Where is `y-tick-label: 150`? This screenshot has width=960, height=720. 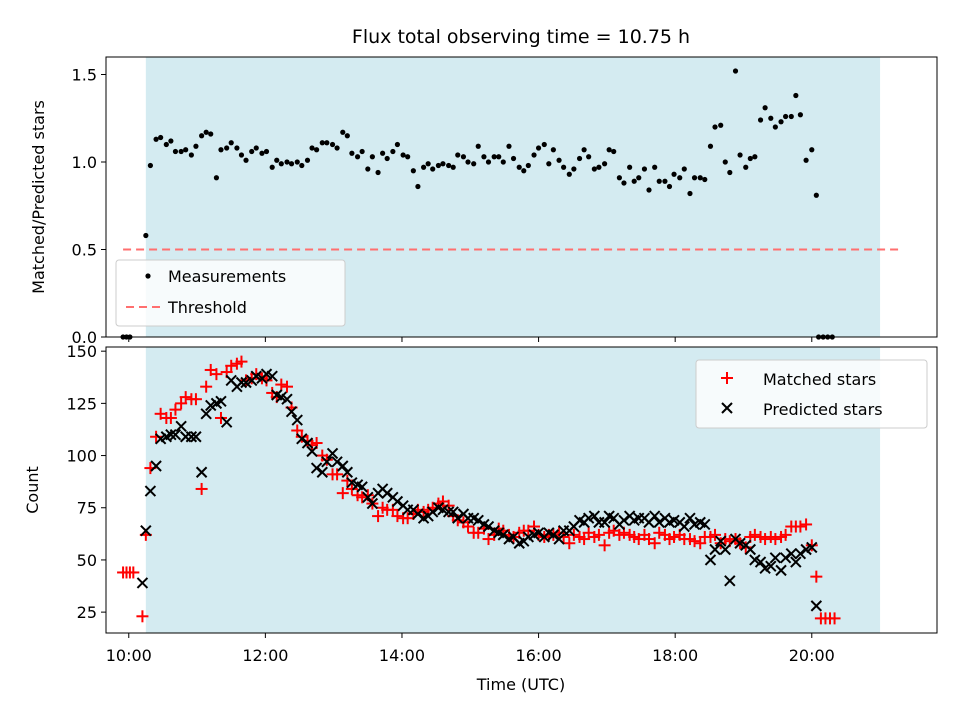 y-tick-label: 150 is located at coordinates (81, 351).